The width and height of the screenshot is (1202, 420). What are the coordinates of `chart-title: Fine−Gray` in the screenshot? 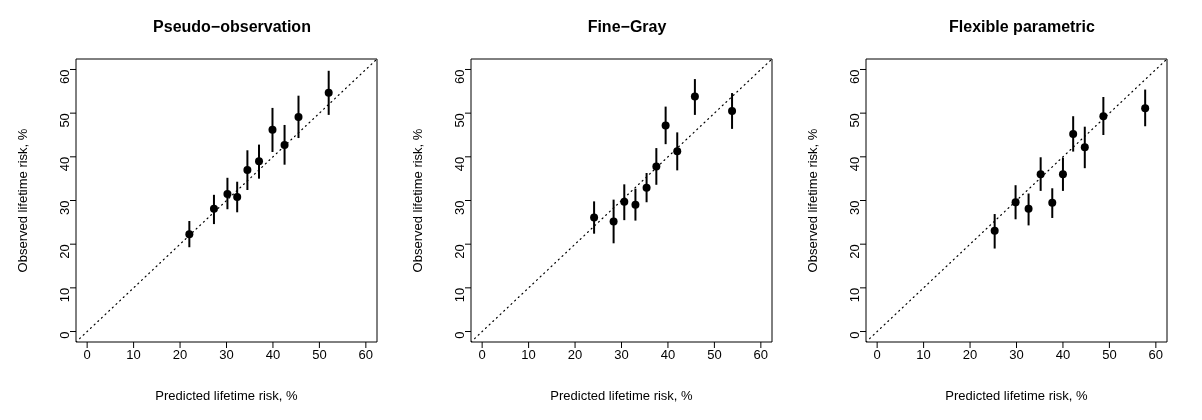 It's located at (627, 27).